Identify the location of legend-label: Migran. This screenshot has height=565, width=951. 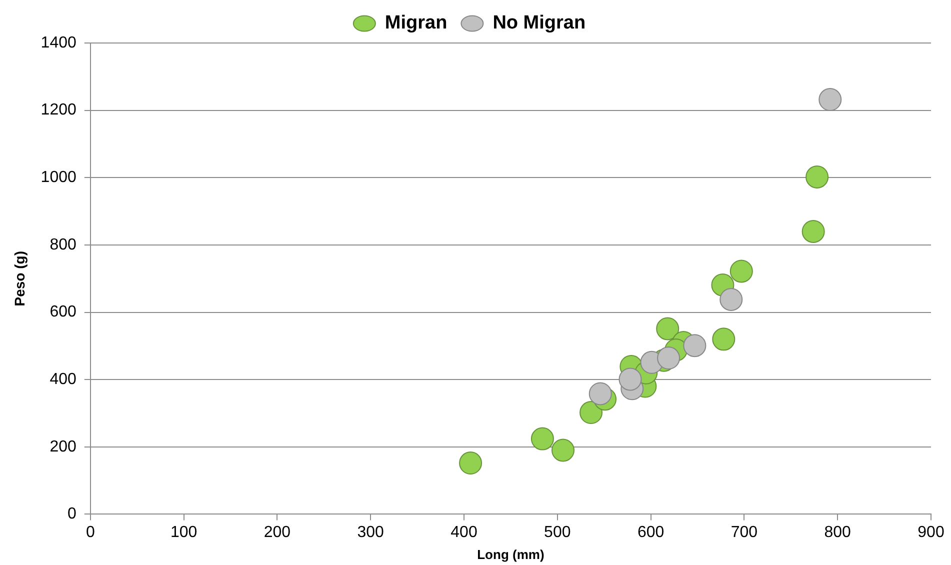
(416, 23).